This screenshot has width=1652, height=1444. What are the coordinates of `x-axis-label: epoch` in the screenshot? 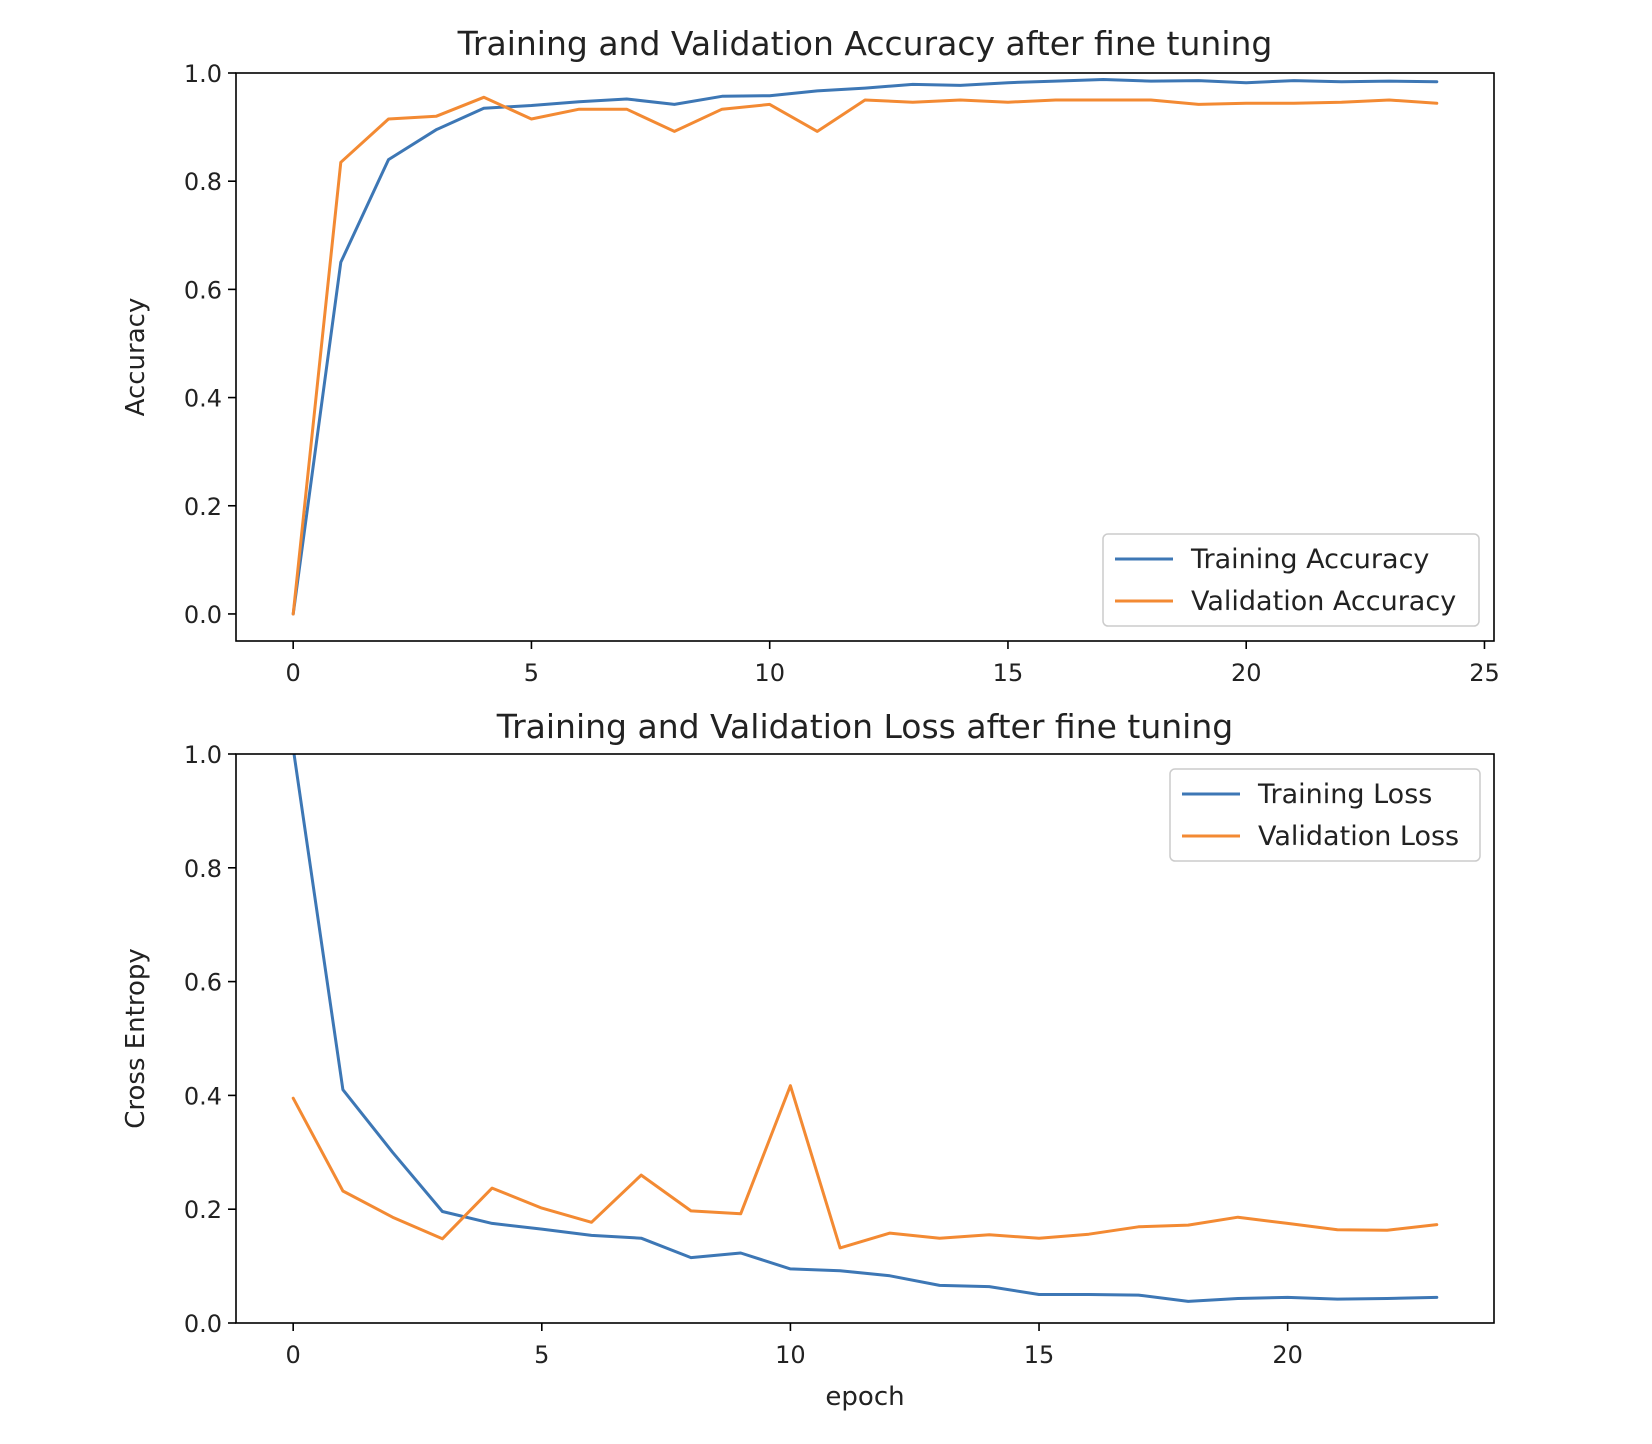 It's located at (864, 1397).